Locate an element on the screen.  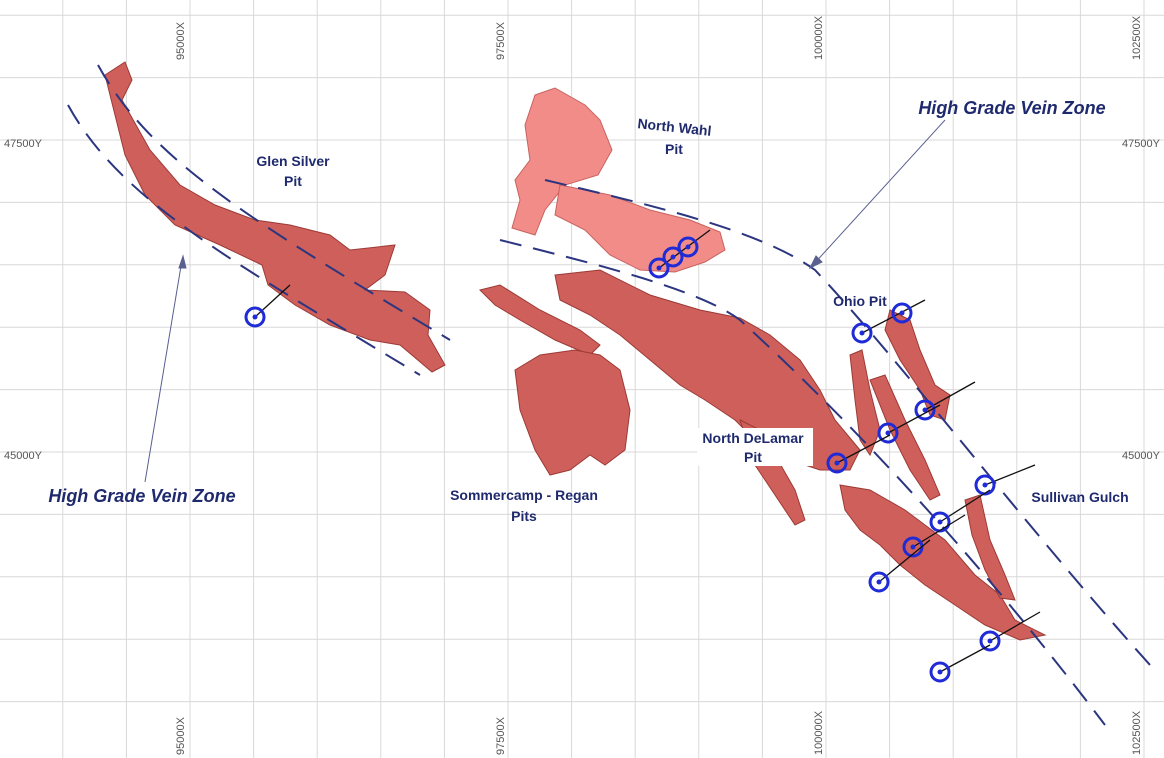
north-wahl-orebody is located at coordinates (562, 161).